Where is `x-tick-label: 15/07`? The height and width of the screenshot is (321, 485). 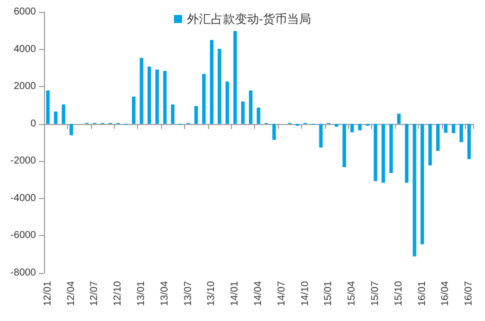 x-tick-label: 15/07 is located at coordinates (375, 293).